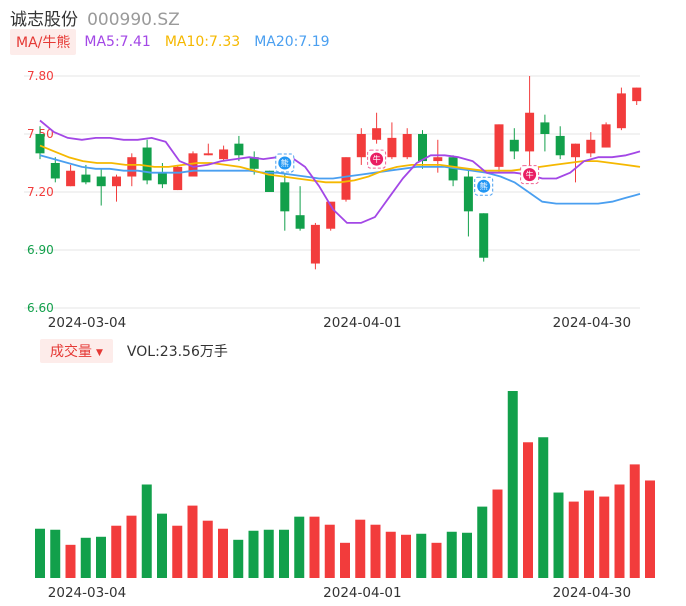 The image size is (686, 606). What do you see at coordinates (43, 42) in the screenshot?
I see `ma-toggle-button: MA/牛熊` at bounding box center [43, 42].